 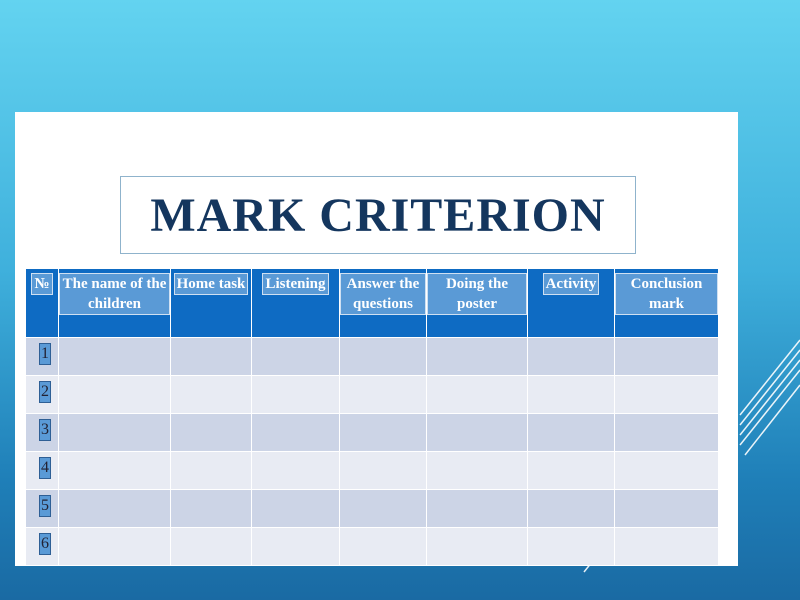 I want to click on table-row: 5, so click(x=372, y=508).